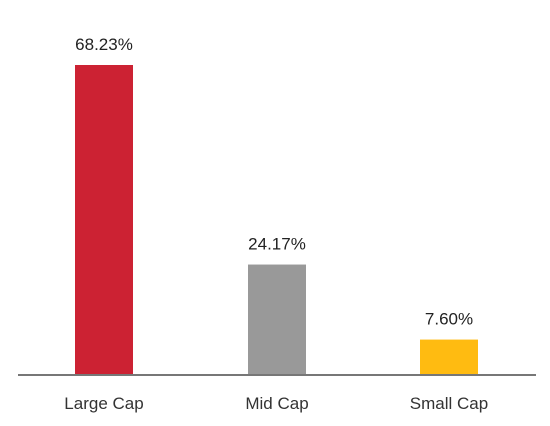 This screenshot has width=550, height=426. What do you see at coordinates (449, 319) in the screenshot?
I see `value-label-small-cap: 7.60%` at bounding box center [449, 319].